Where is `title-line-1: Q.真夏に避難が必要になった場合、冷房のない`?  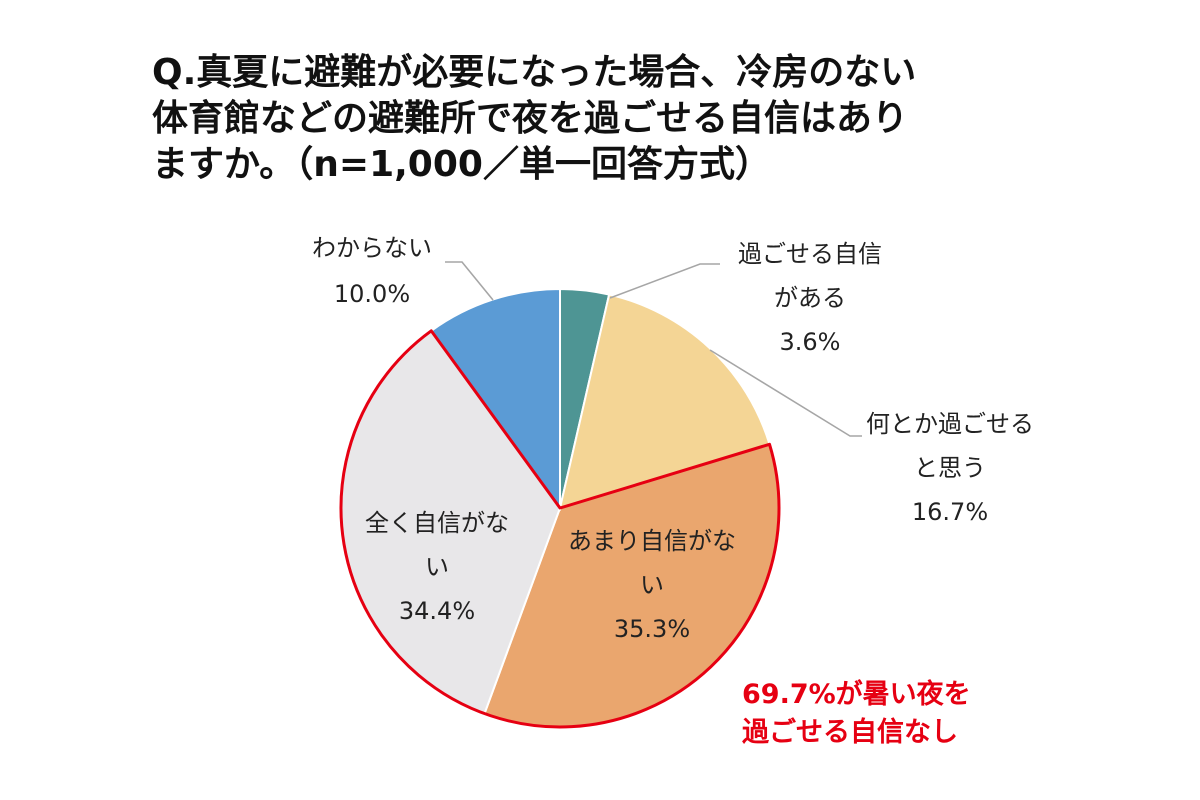
title-line-1: Q.真夏に避難が必要になった場合、冷房のない is located at coordinates (534, 72).